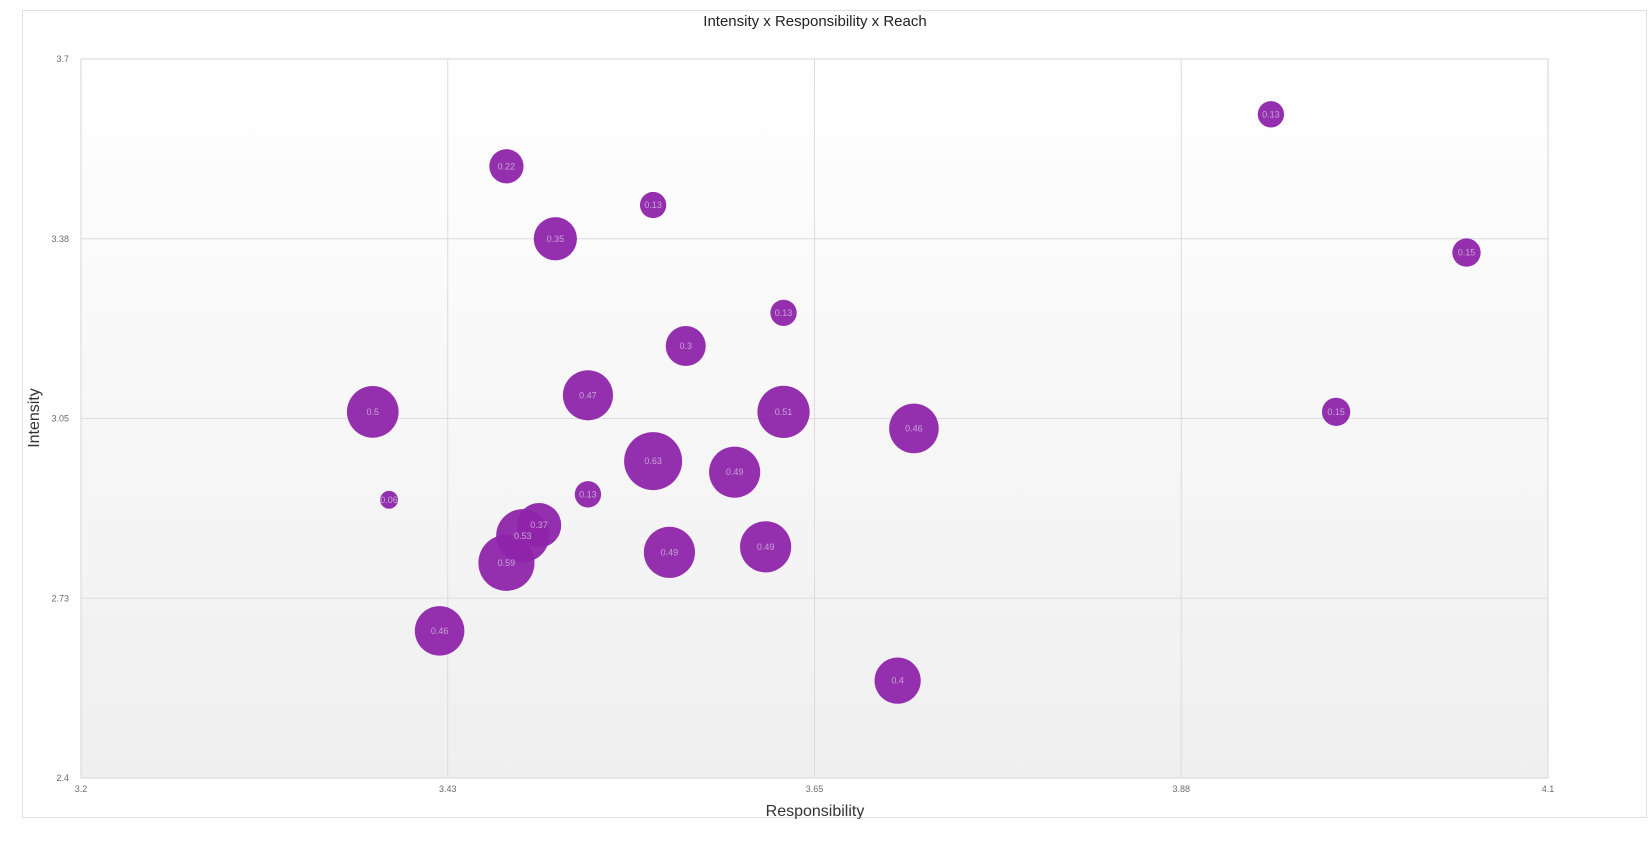 This screenshot has width=1648, height=861. I want to click on chart-title: Intensity x Responsibility x Reach, so click(814, 21).